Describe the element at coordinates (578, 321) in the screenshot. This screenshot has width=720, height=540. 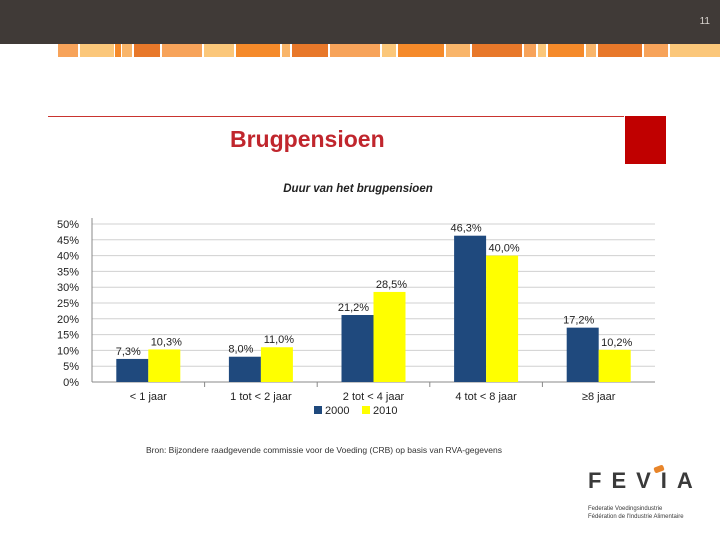
I see `data-label-2000: 17,2%` at that location.